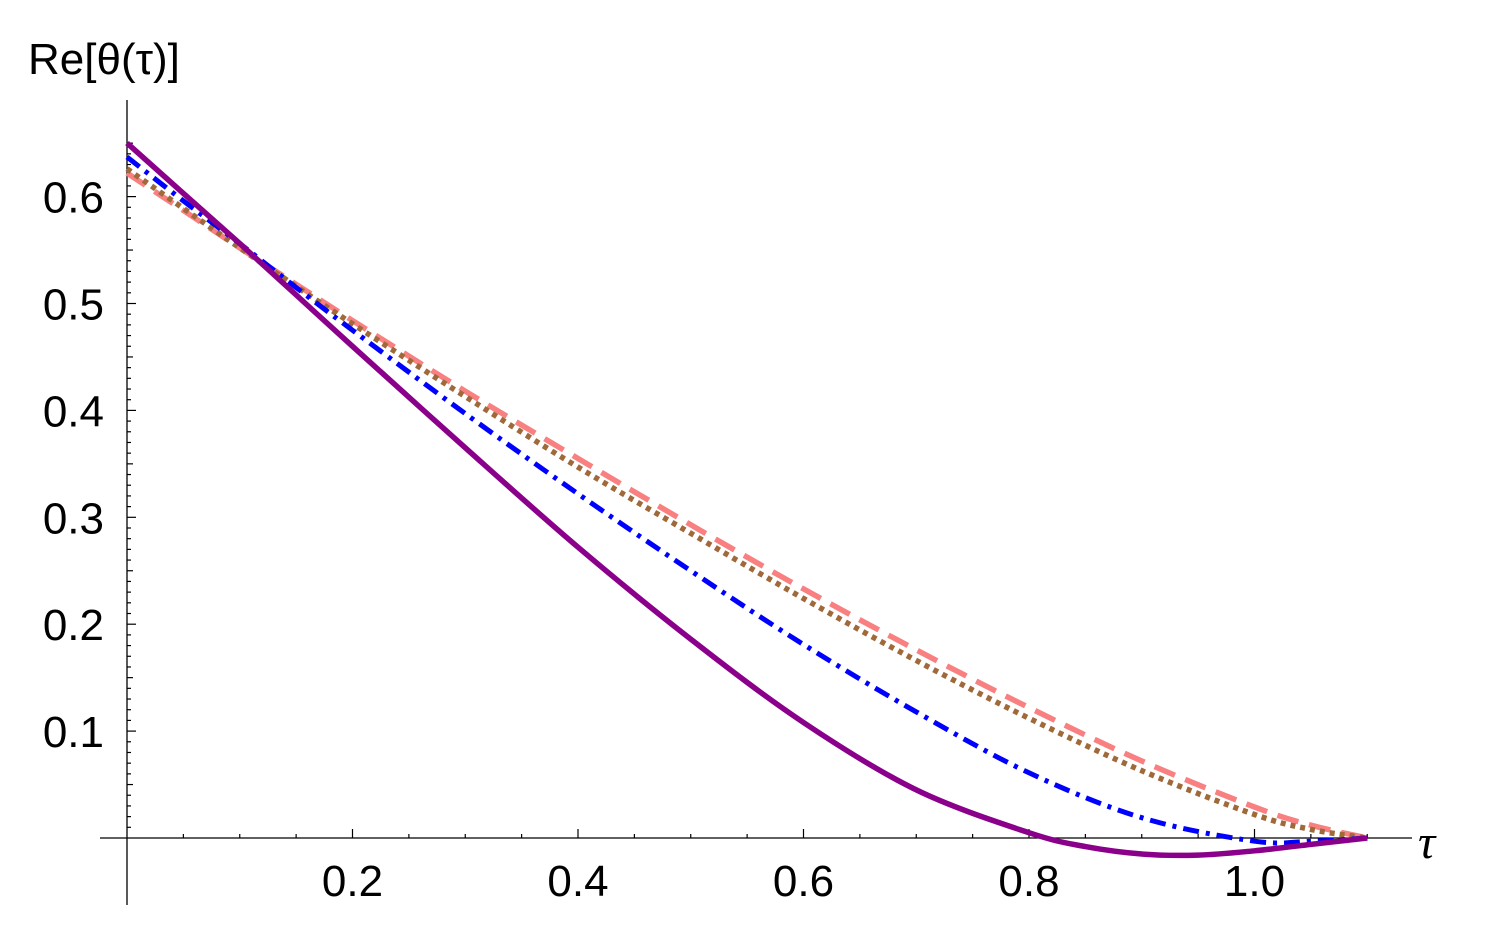  I want to click on x-tick-label: 0.6, so click(803, 881).